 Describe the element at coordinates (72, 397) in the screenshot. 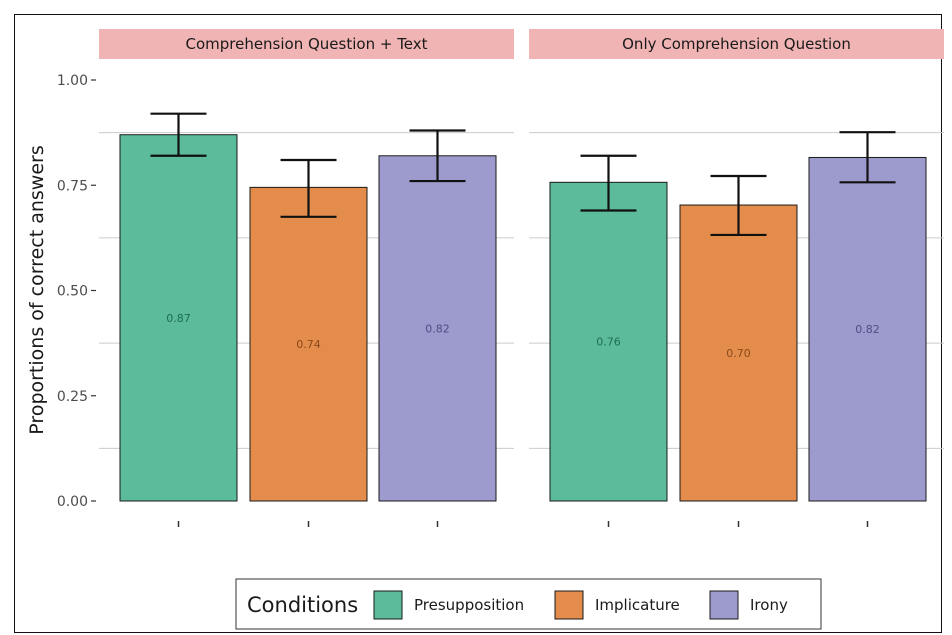

I see `y-tick-label: 0.25` at that location.